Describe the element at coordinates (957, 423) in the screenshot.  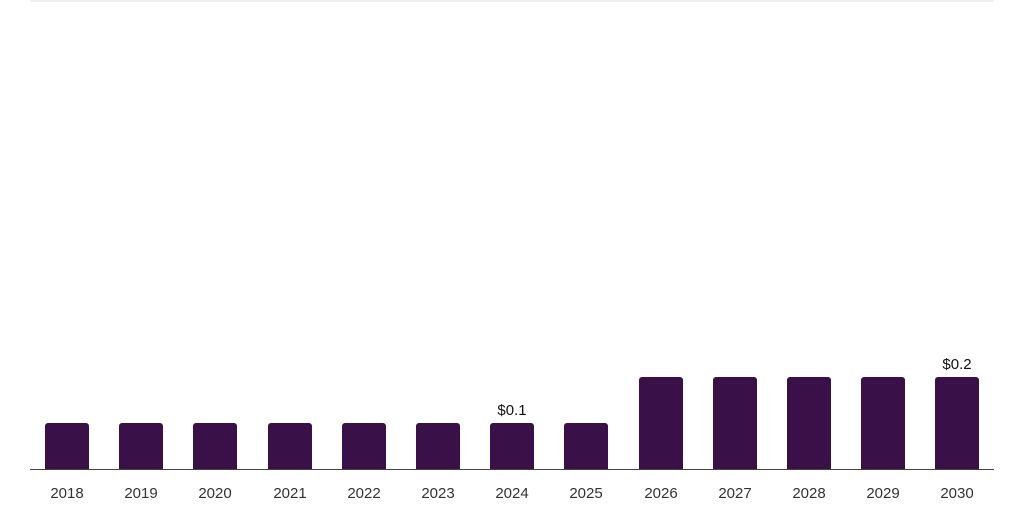
I see `bar-2030` at that location.